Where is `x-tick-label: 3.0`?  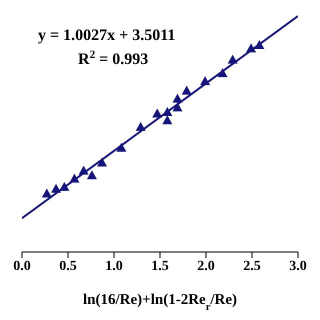 x-tick-label: 3.0 is located at coordinates (298, 266).